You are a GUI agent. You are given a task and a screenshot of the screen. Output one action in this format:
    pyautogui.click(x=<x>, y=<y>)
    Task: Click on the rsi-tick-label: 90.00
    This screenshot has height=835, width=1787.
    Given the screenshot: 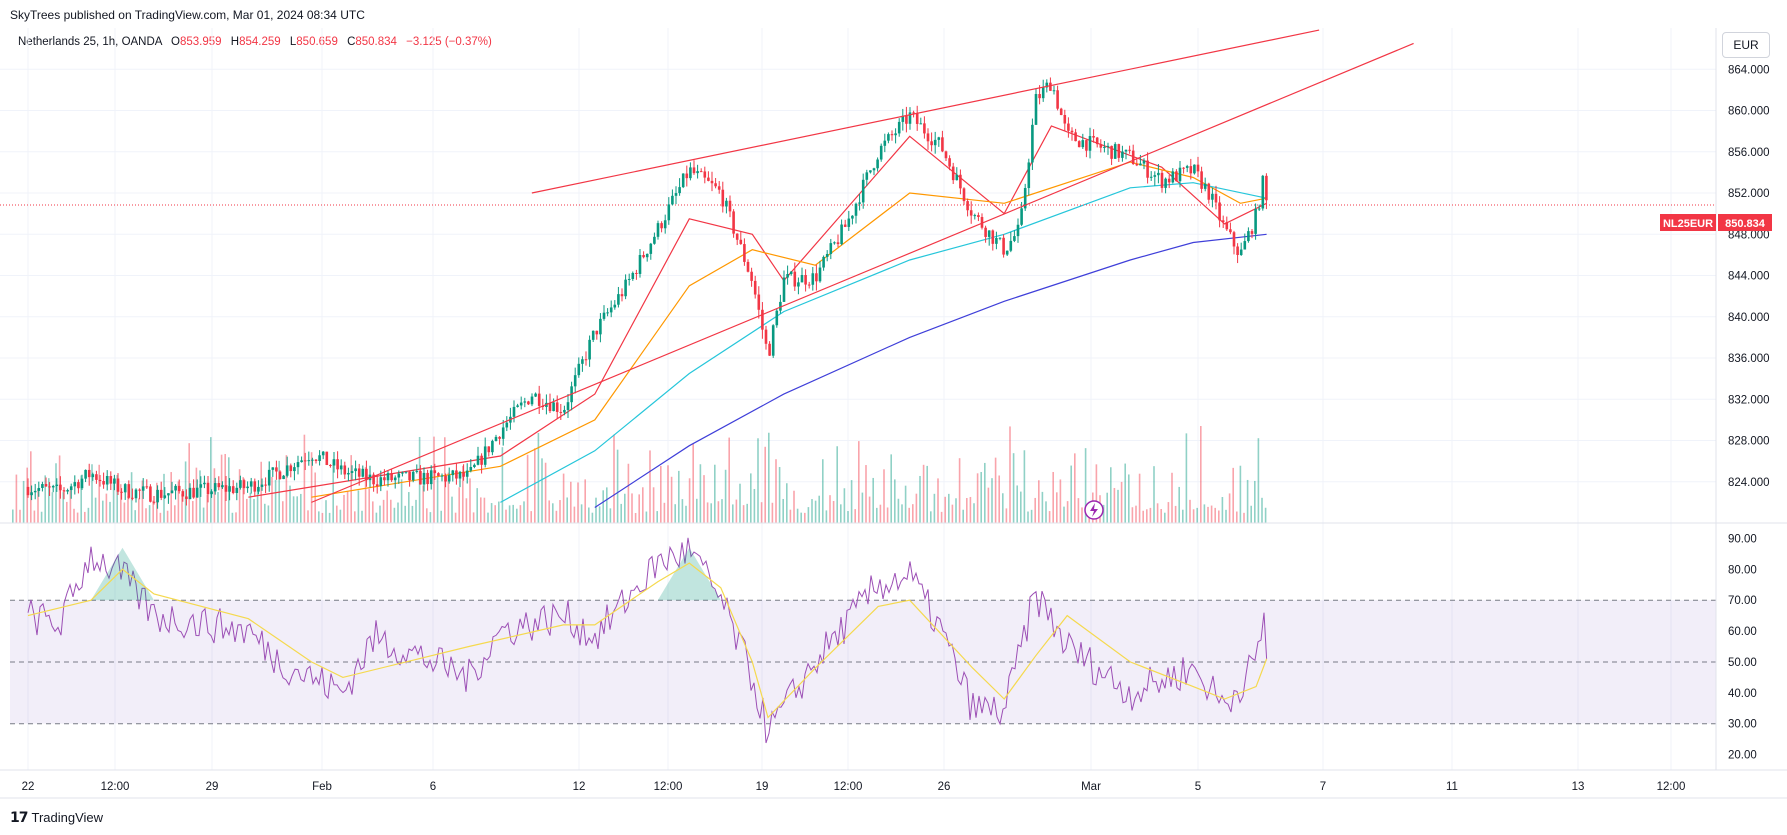 What is the action you would take?
    pyautogui.click(x=1742, y=539)
    